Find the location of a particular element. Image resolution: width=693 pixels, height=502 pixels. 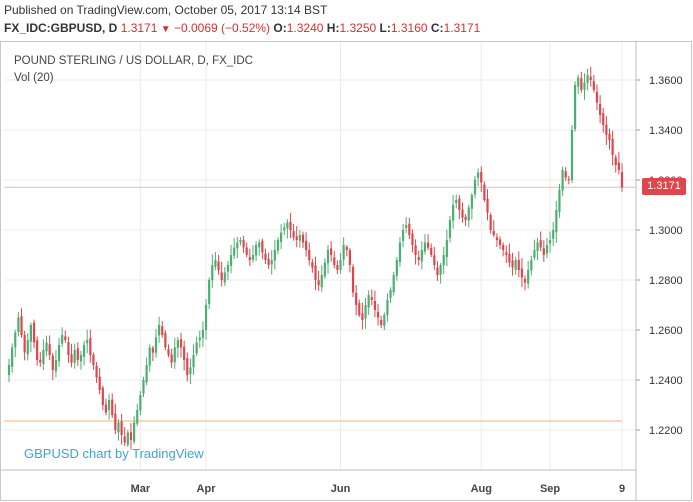

high-value: 1.3250 is located at coordinates (358, 28).